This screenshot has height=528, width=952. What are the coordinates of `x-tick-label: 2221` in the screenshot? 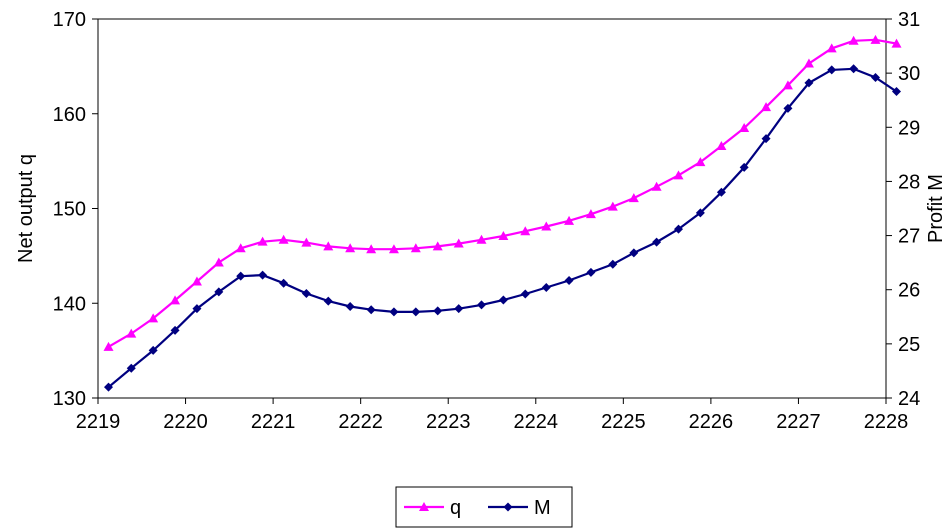 It's located at (273, 422).